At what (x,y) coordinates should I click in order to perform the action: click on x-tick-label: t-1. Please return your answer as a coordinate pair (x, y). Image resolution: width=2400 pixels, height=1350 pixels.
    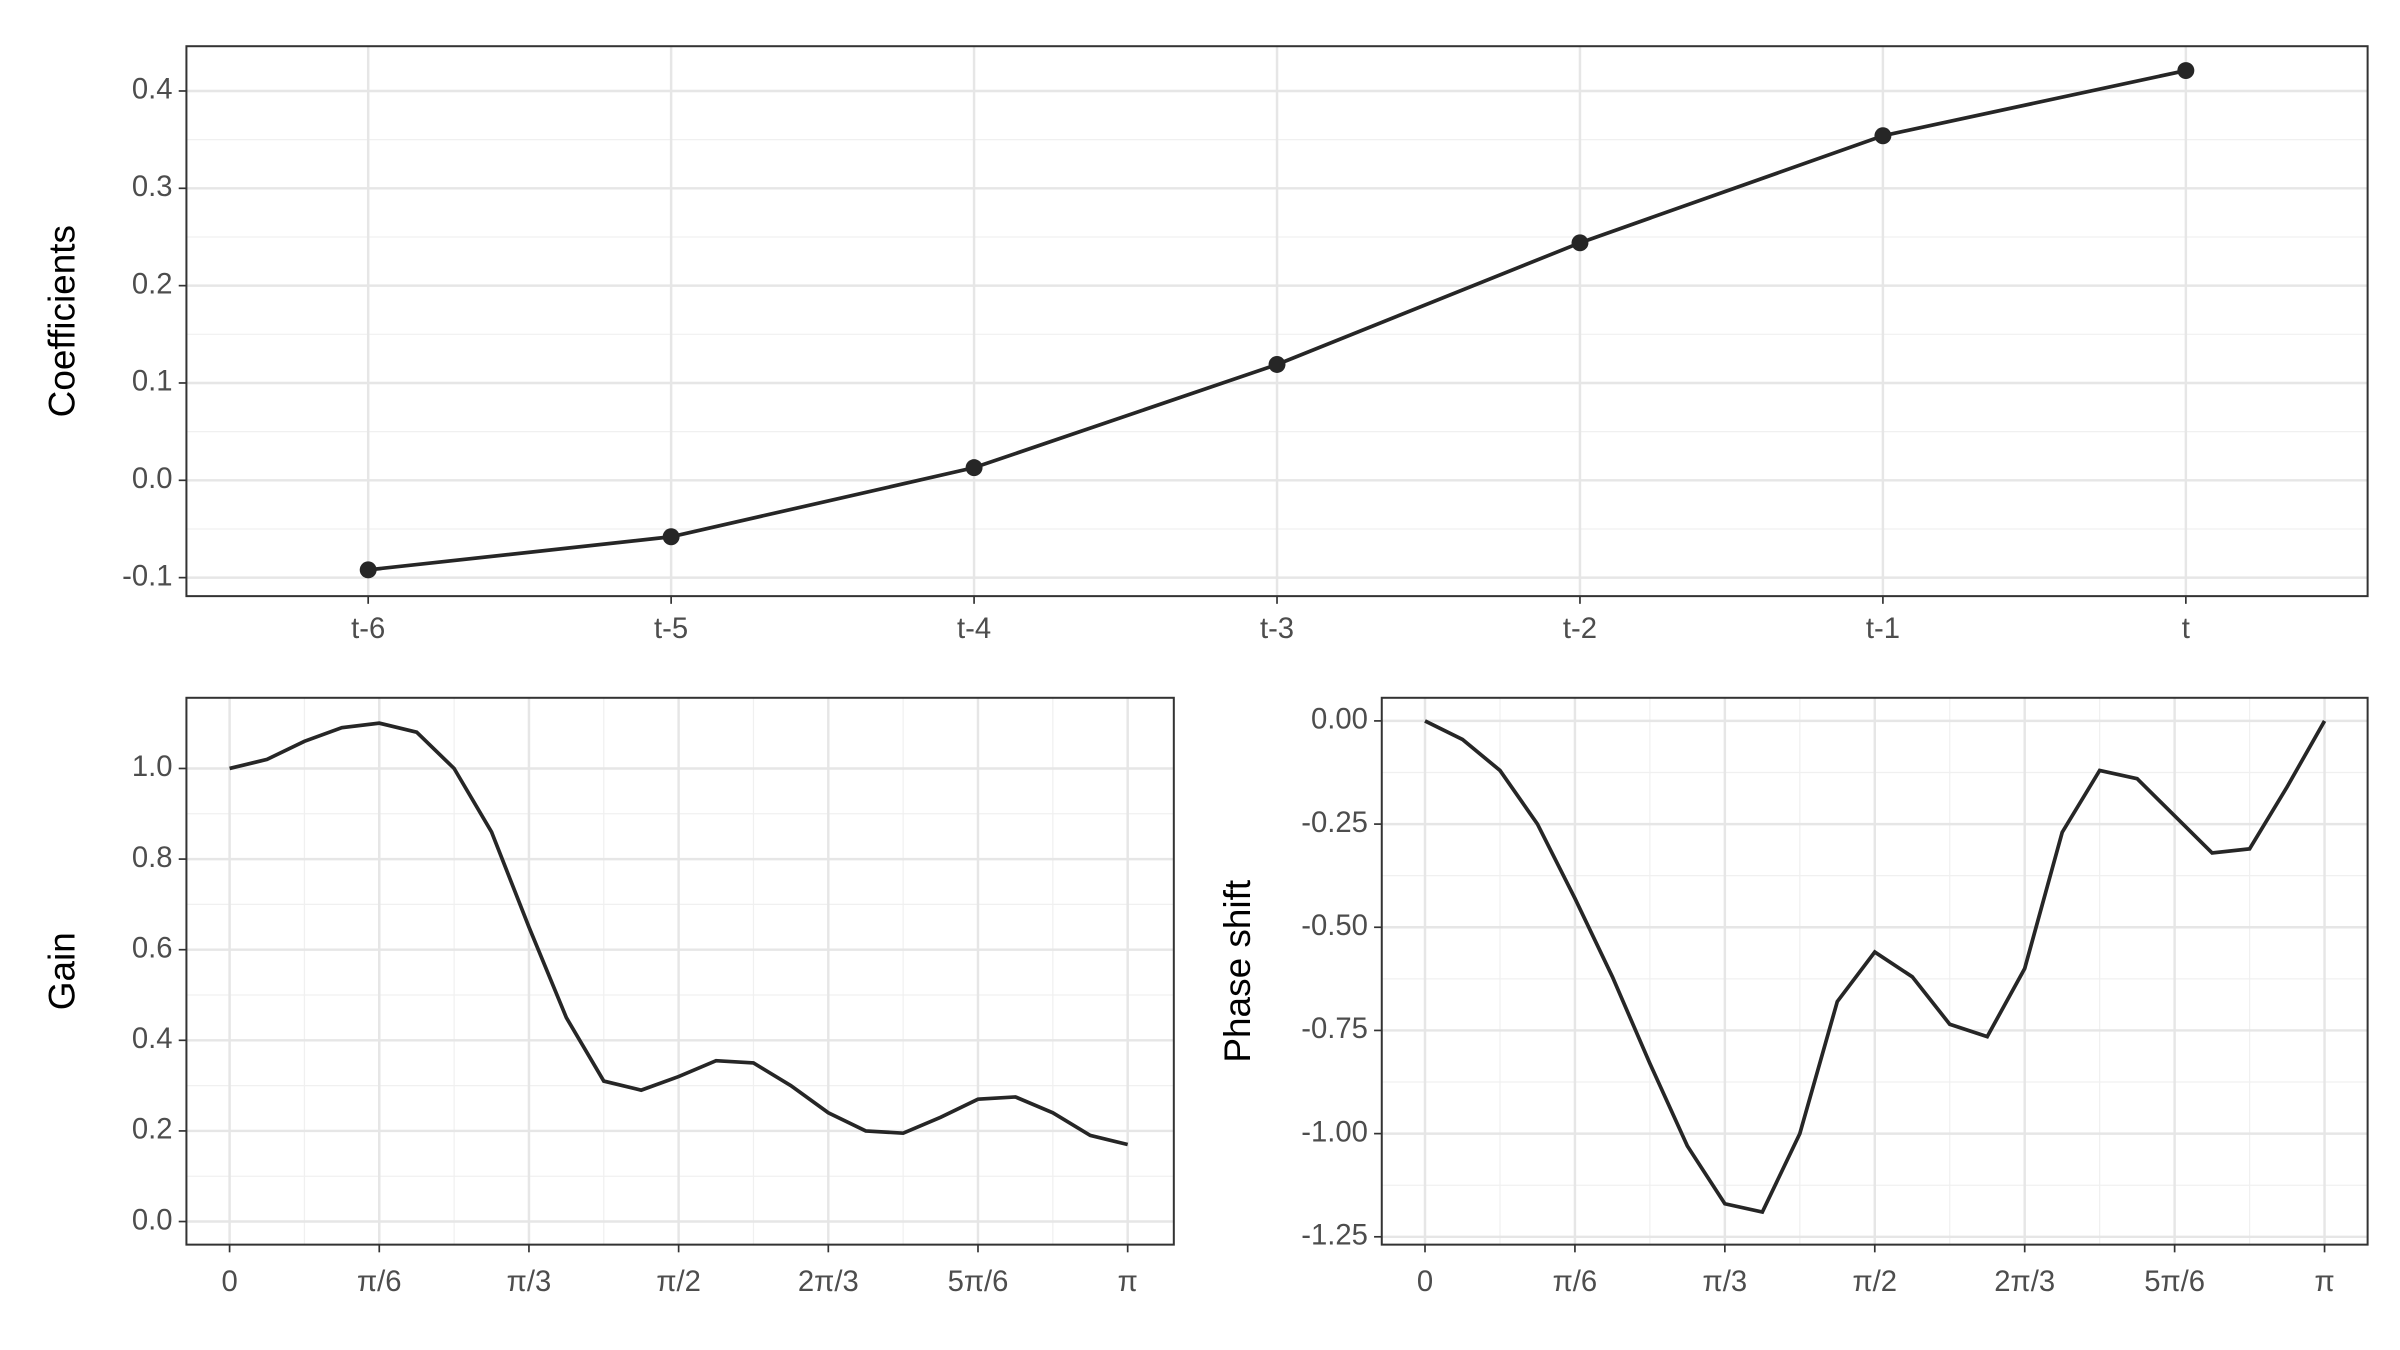
    Looking at the image, I should click on (1883, 629).